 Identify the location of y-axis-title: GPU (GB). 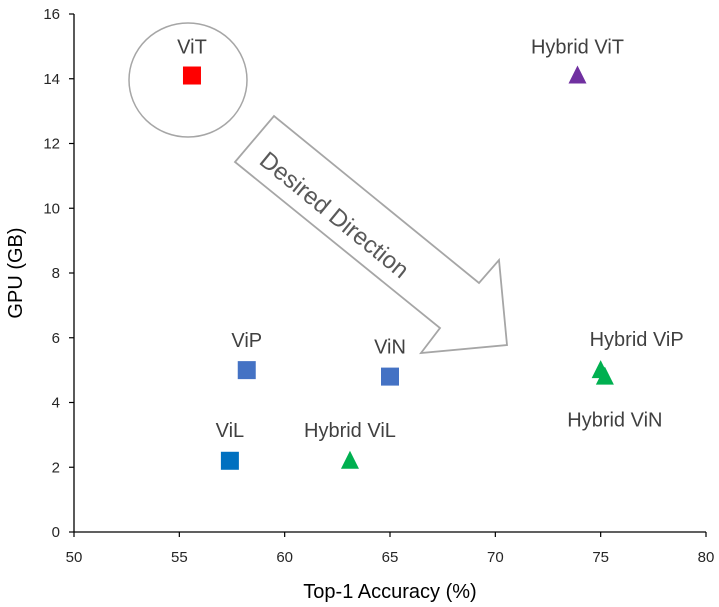
(16, 272).